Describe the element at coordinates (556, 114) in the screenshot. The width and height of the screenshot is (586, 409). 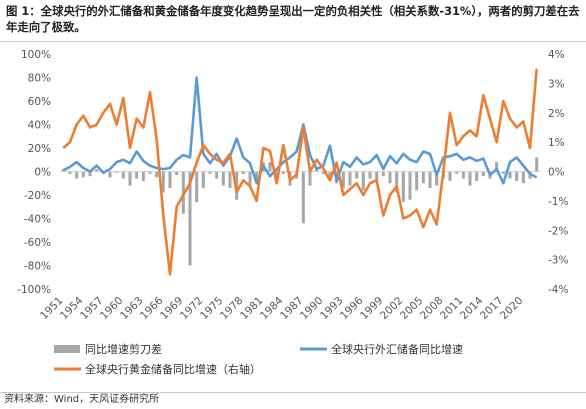
I see `right-tick-label: 2%` at that location.